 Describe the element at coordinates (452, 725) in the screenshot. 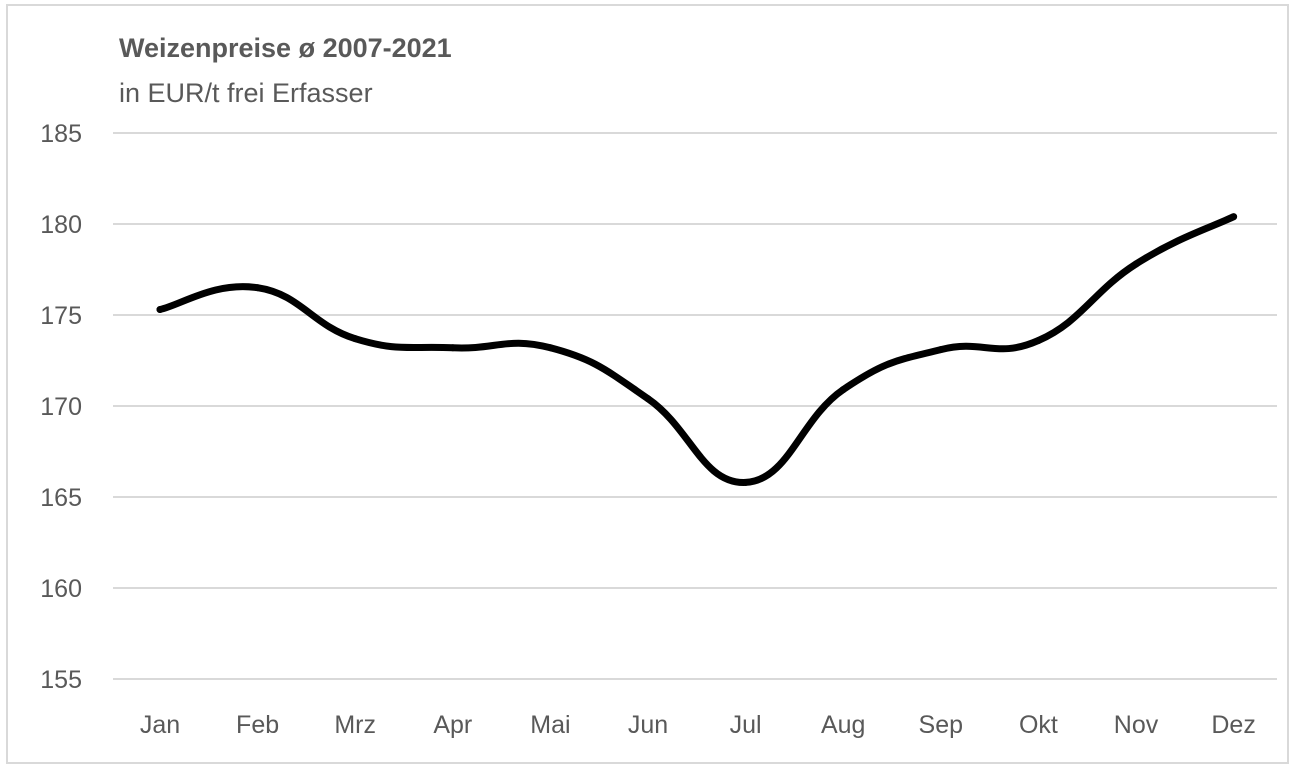

I see `x-tick-label: Apr` at that location.